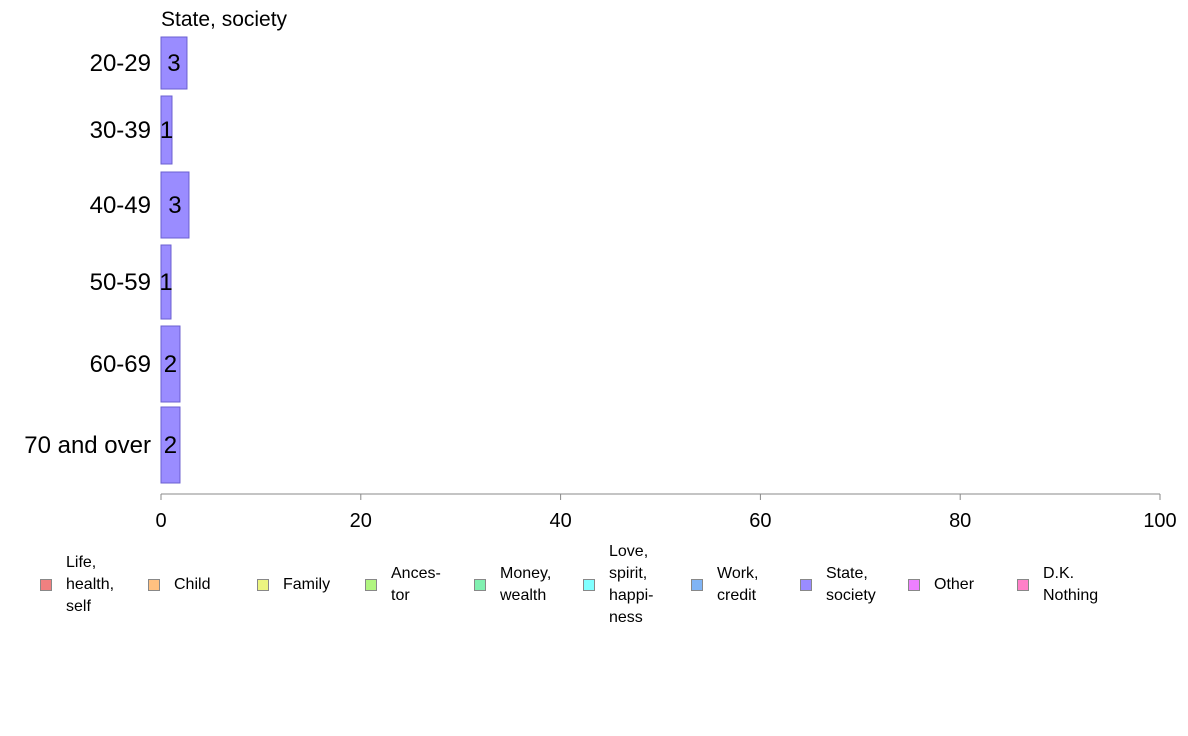 The height and width of the screenshot is (736, 1188). What do you see at coordinates (738, 584) in the screenshot?
I see `legend-label: Work, credit` at bounding box center [738, 584].